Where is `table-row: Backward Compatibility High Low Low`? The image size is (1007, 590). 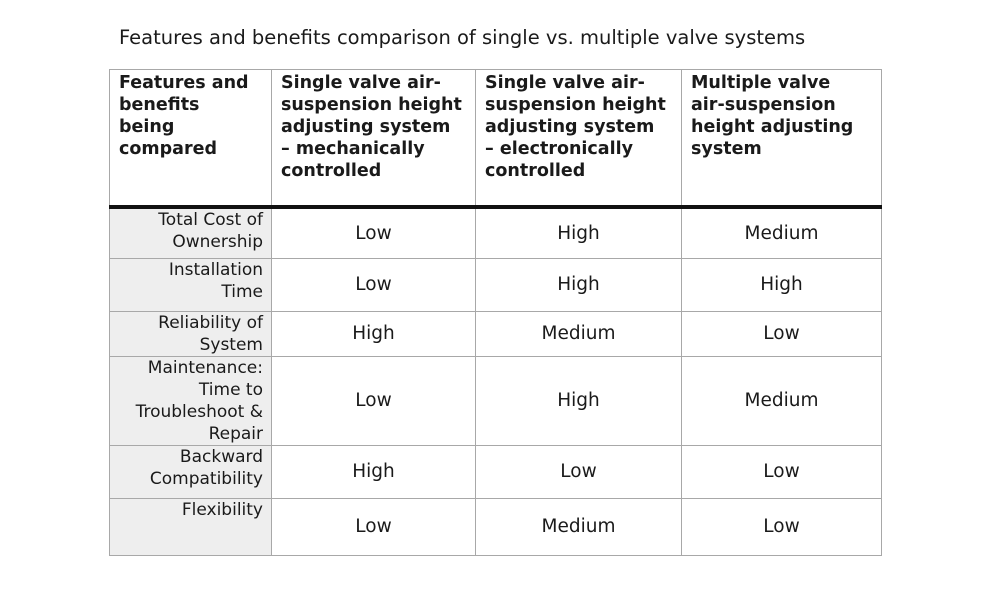 table-row: Backward Compatibility High Low Low is located at coordinates (495, 471).